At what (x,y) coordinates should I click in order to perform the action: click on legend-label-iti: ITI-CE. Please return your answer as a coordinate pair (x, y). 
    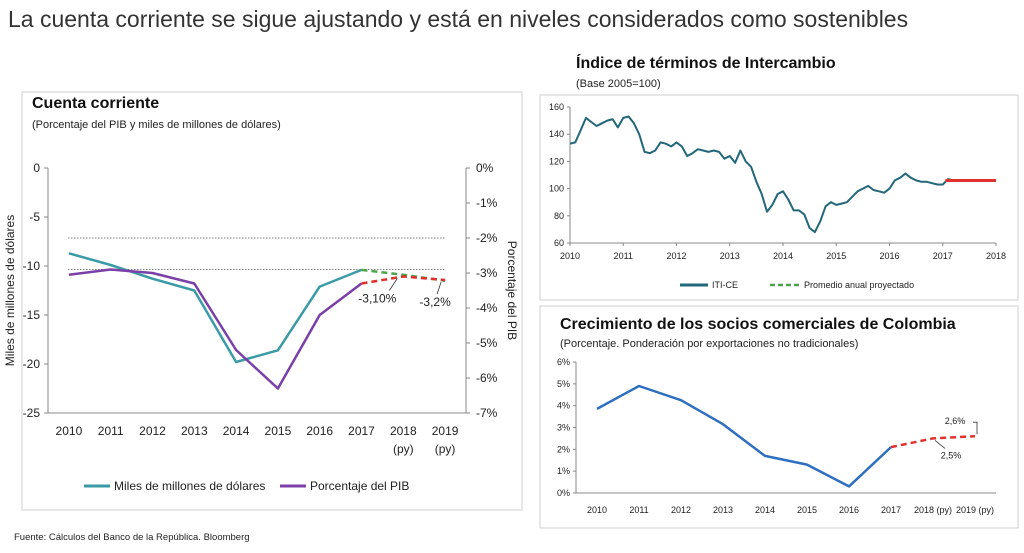
    Looking at the image, I should click on (725, 285).